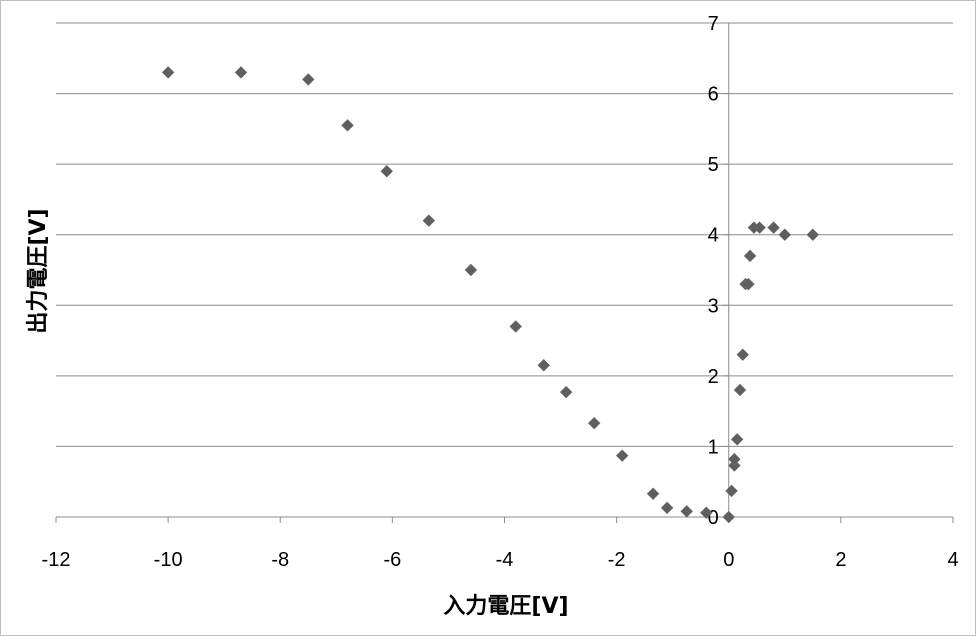 This screenshot has height=637, width=976. I want to click on x-tick-label: -4, so click(505, 560).